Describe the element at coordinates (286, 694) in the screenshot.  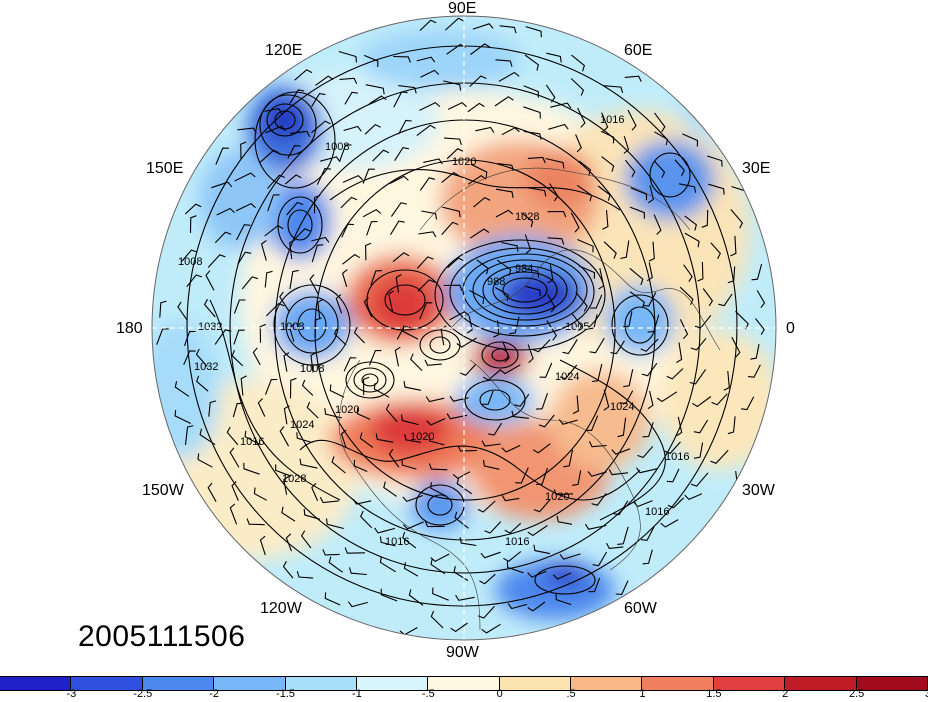
I see `colorbar-tick-label: -1.5` at that location.